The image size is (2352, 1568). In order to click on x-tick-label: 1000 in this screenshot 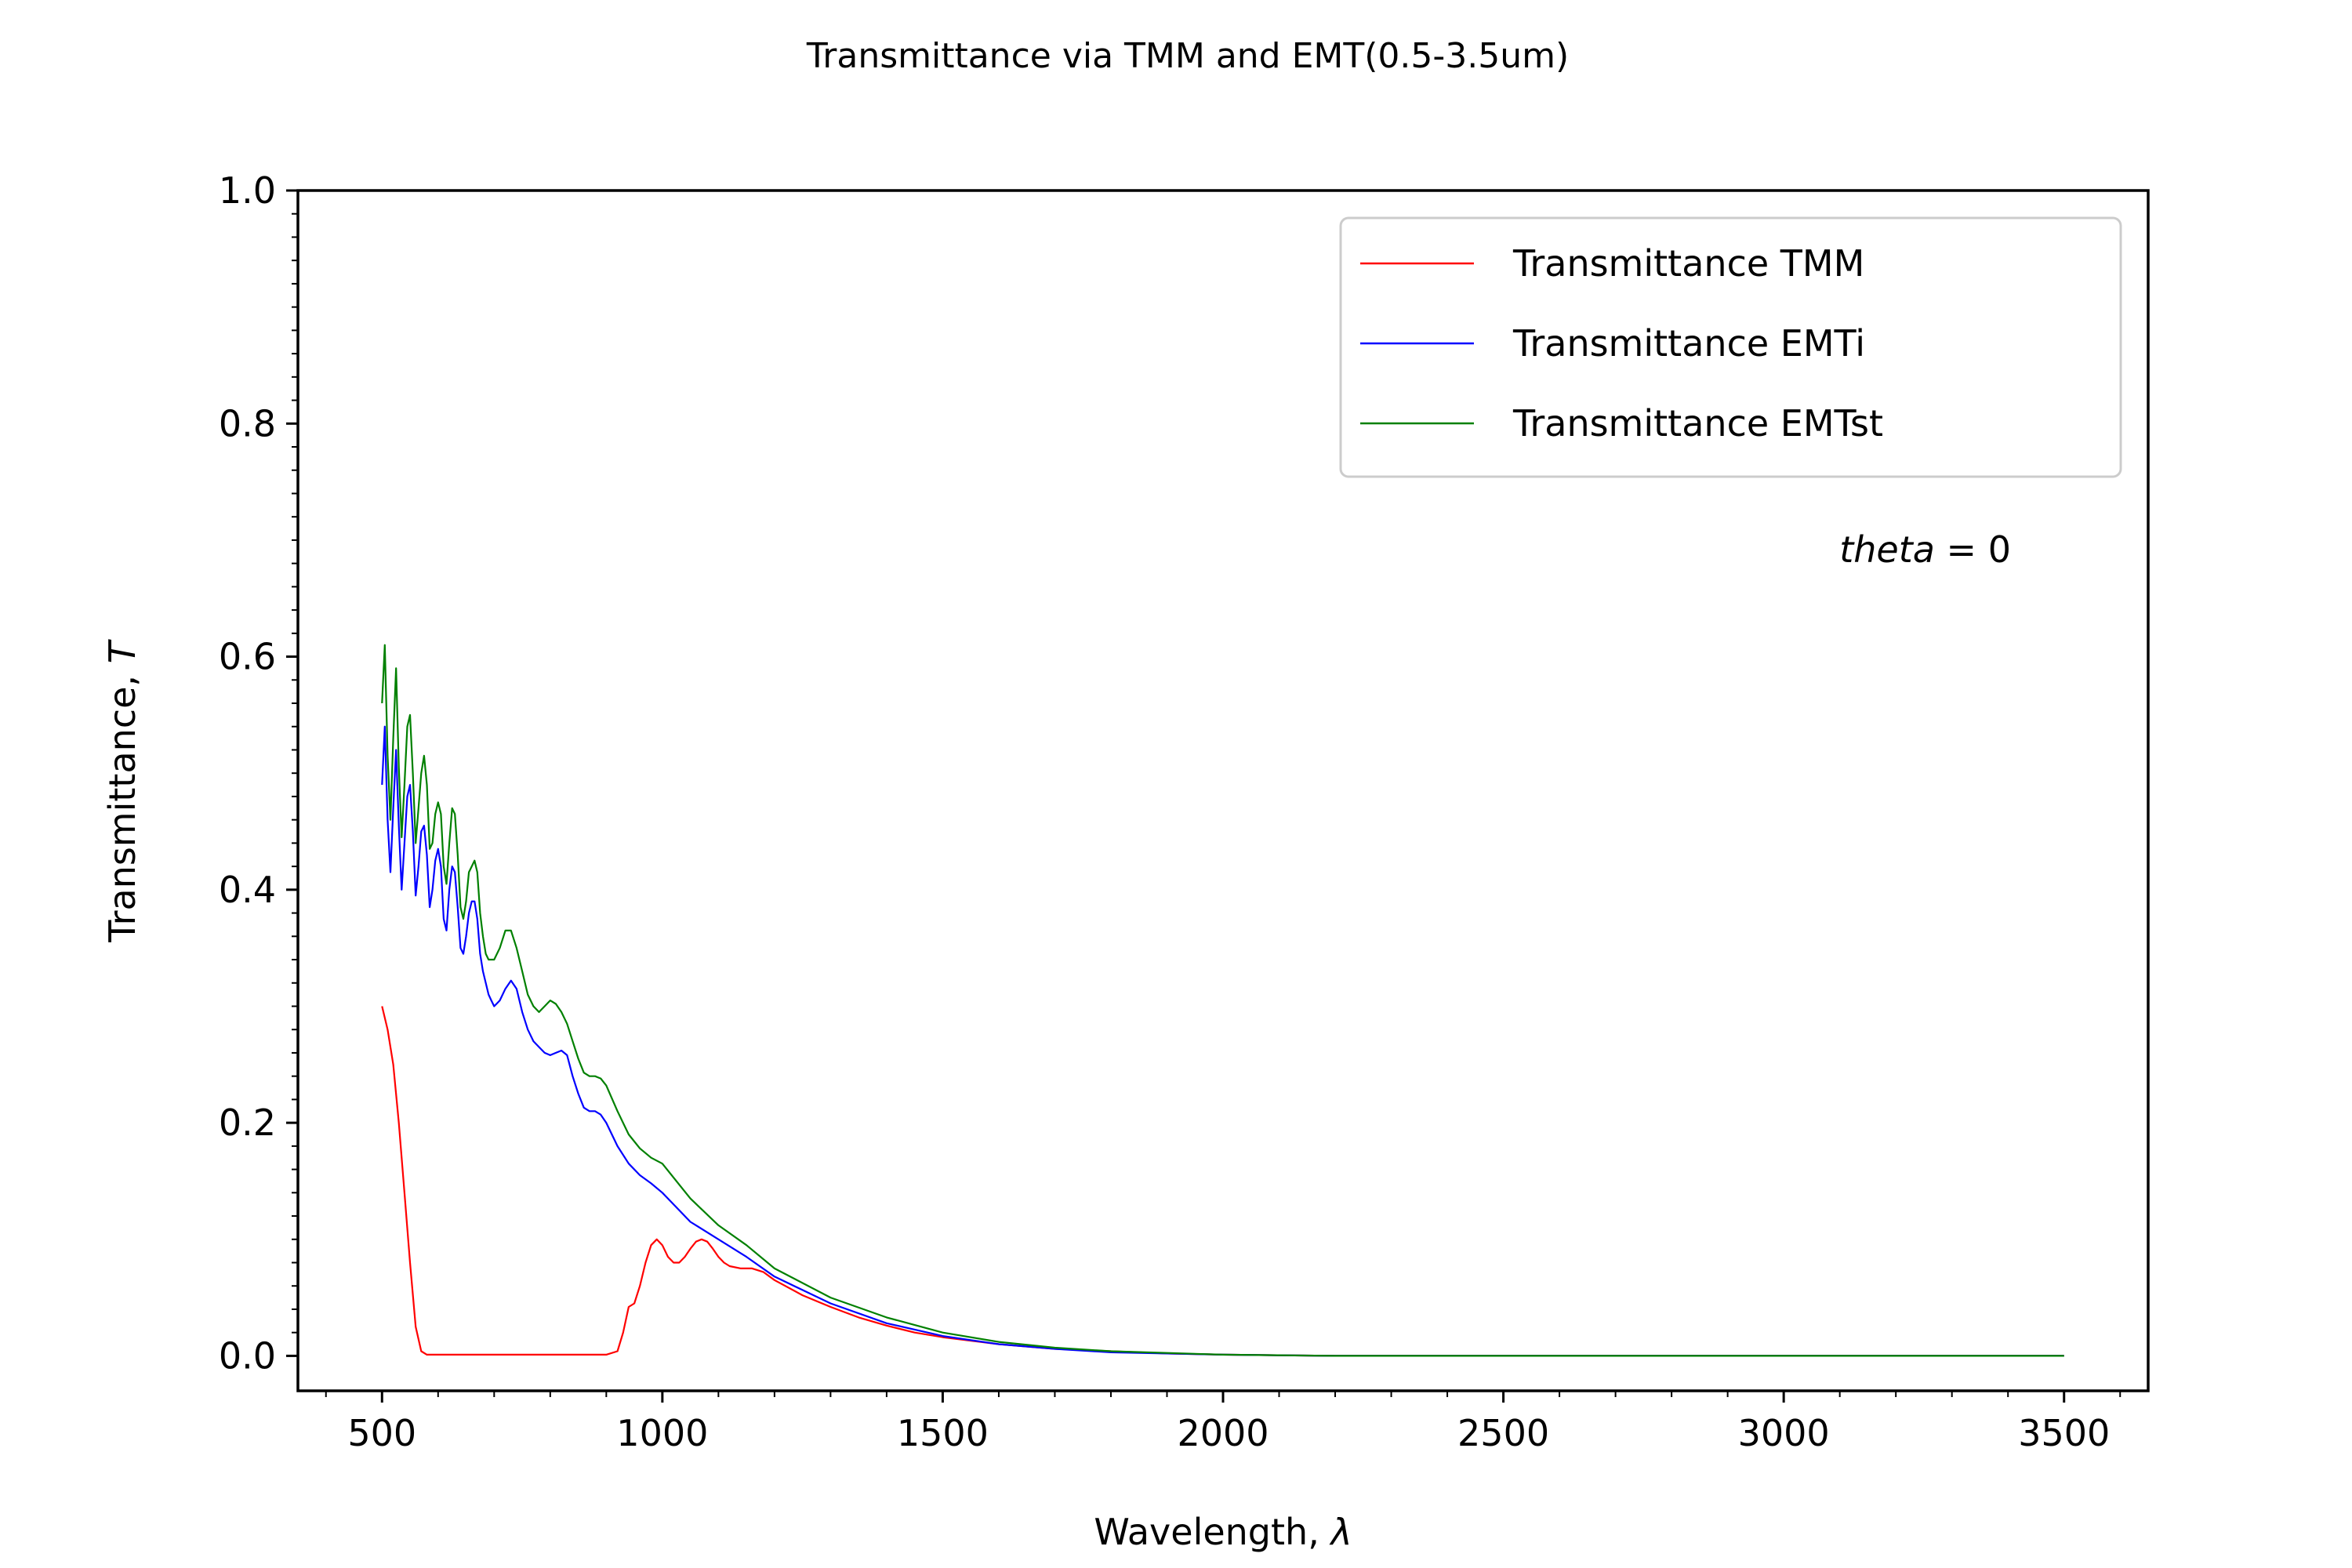, I will do `click(662, 1433)`.